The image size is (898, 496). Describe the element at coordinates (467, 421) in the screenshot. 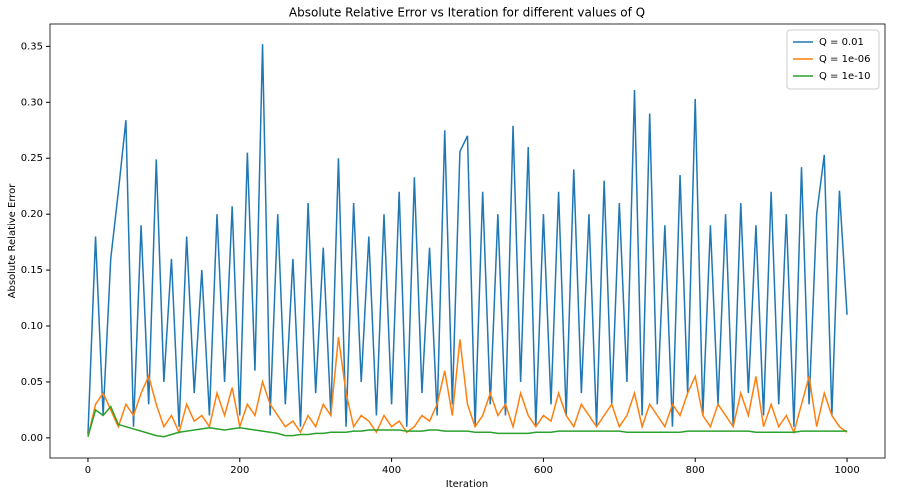

I see `series-line` at that location.